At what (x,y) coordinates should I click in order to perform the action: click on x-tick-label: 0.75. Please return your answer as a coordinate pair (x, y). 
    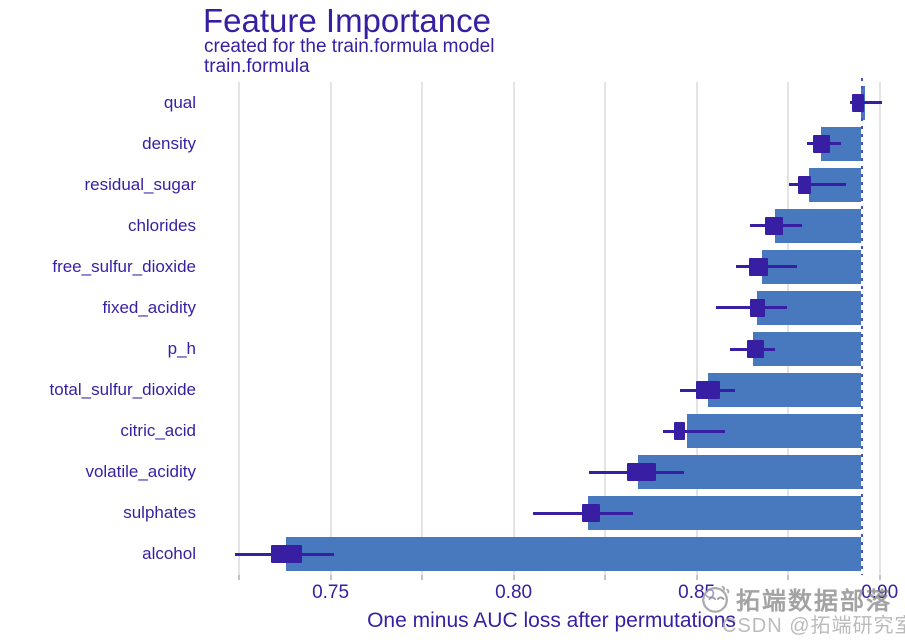
    Looking at the image, I should click on (331, 592).